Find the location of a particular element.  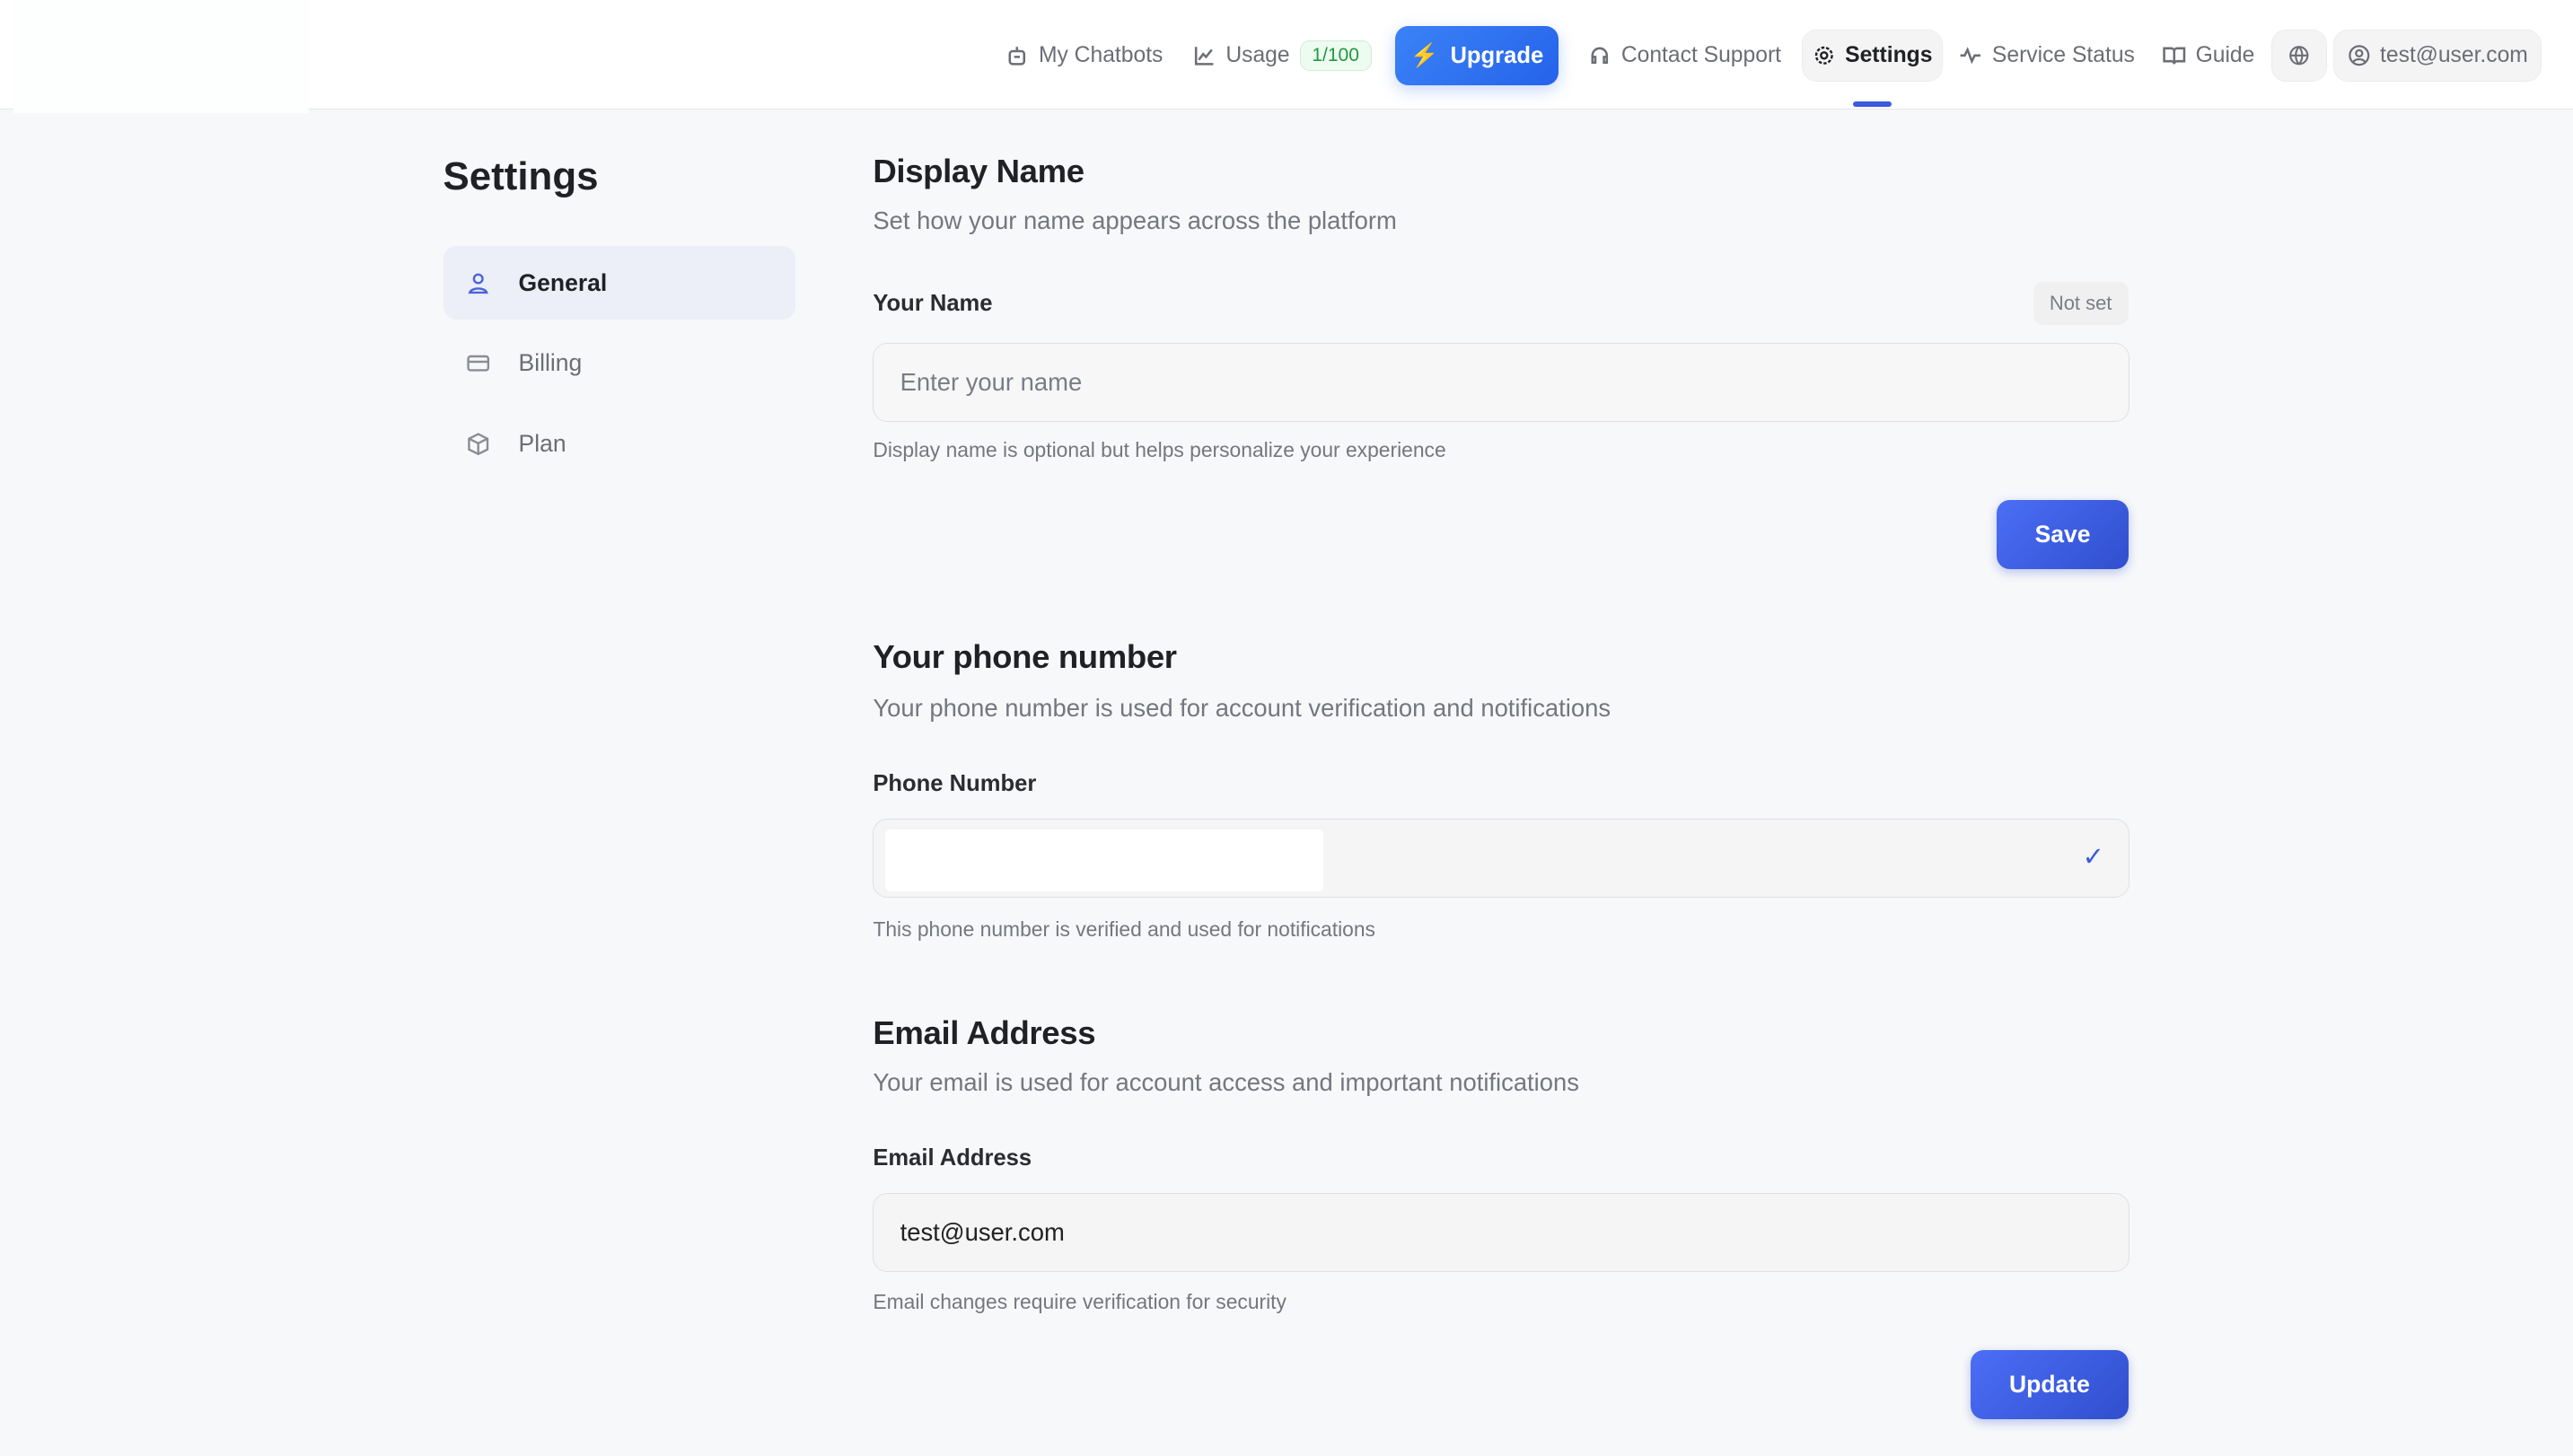

sidebar-item-label: Billing is located at coordinates (550, 363).